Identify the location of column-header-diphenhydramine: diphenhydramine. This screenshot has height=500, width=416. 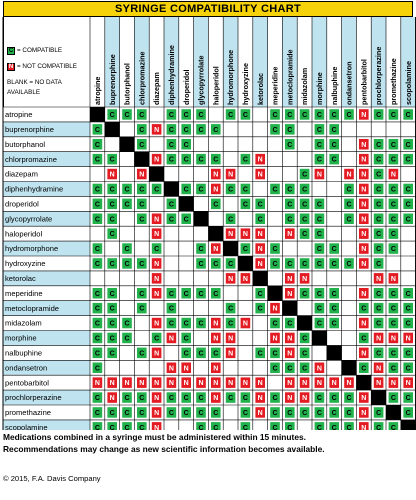
(171, 75).